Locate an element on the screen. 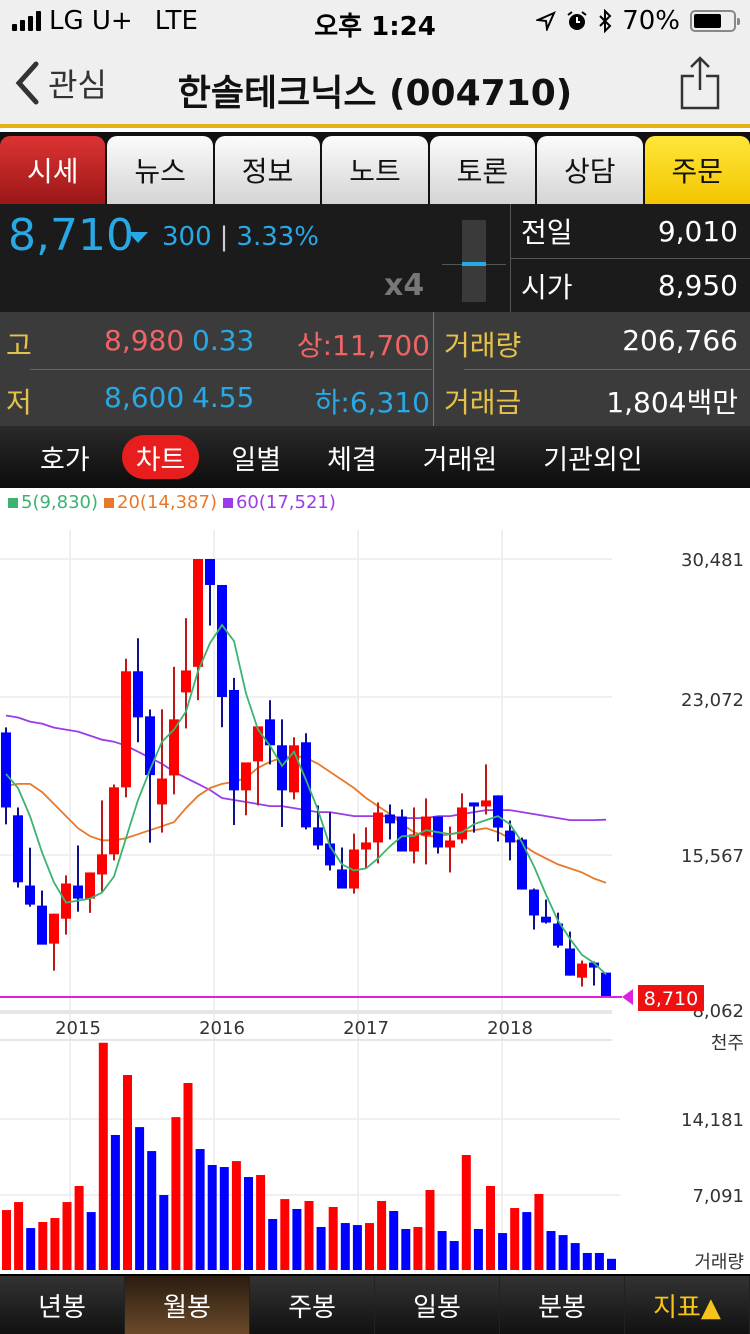 The image size is (750, 1334). tab-info: 정보 is located at coordinates (267, 170).